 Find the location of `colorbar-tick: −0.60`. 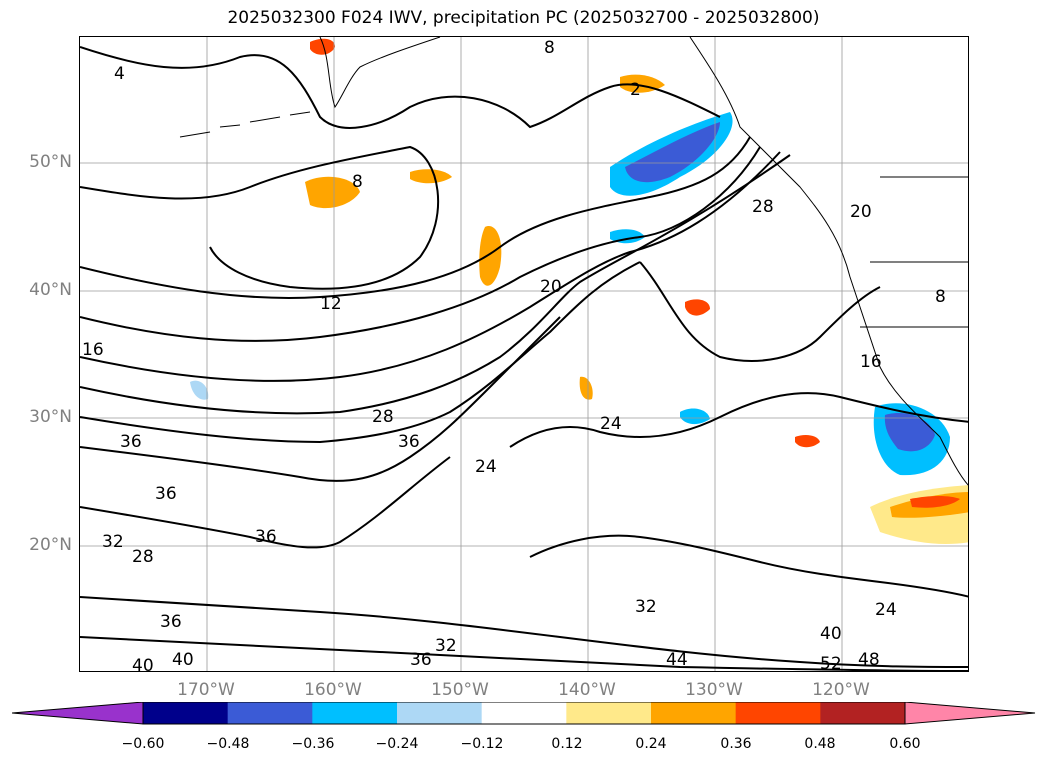

colorbar-tick: −0.60 is located at coordinates (143, 744).